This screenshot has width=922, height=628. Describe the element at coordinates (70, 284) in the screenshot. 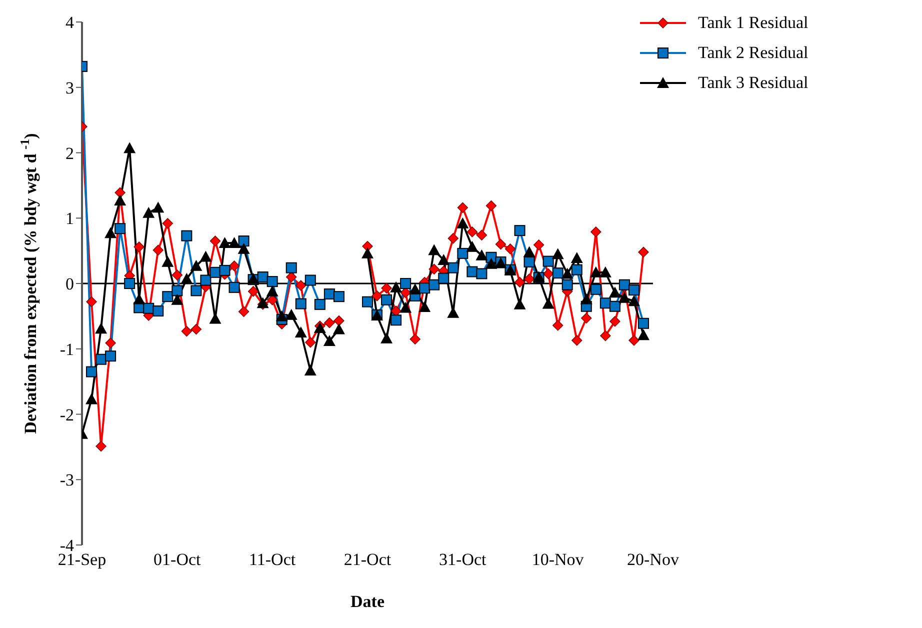

I see `y-tick-label: 0` at that location.